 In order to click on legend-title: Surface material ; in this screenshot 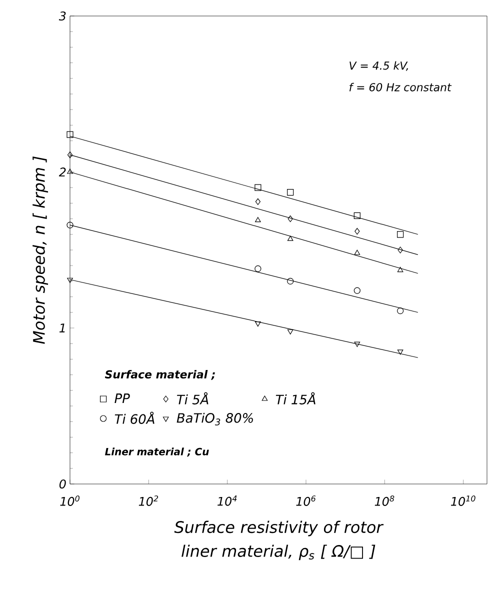, I will do `click(159, 375)`.